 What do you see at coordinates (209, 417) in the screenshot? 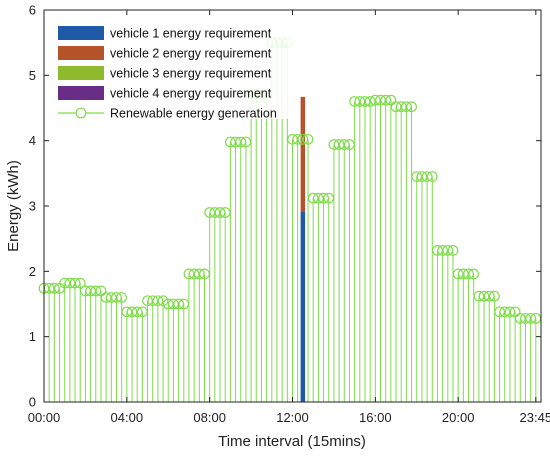
I see `x-tick-label: 08:00` at bounding box center [209, 417].